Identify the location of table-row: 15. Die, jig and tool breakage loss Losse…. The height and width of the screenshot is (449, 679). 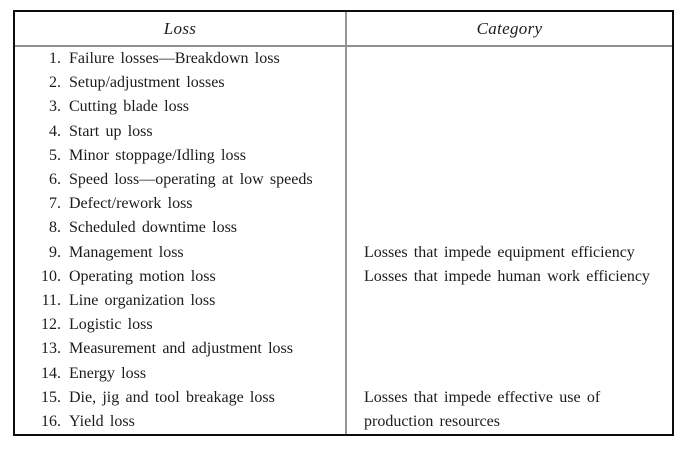
(343, 397).